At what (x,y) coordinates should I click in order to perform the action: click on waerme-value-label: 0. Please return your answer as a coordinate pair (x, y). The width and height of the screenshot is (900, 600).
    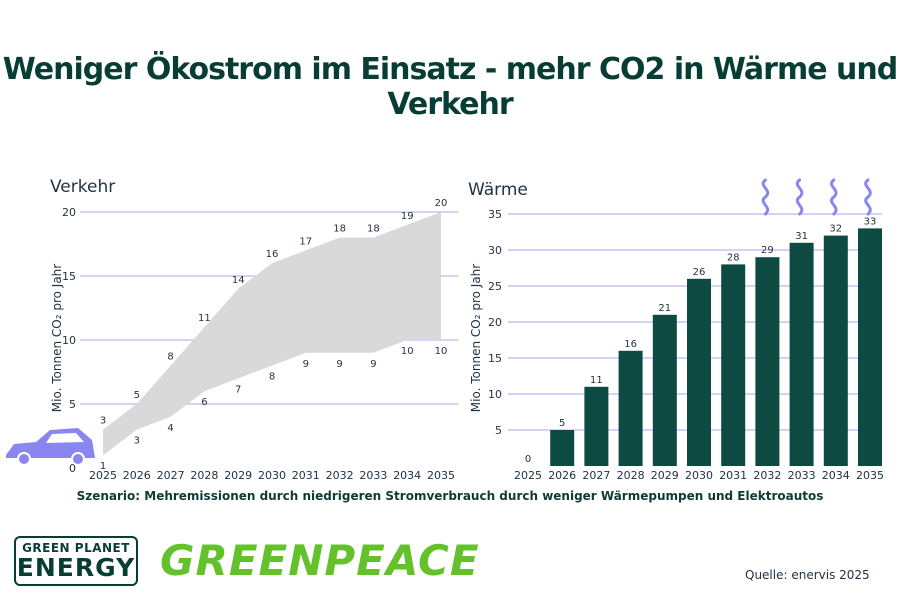
    Looking at the image, I should click on (528, 459).